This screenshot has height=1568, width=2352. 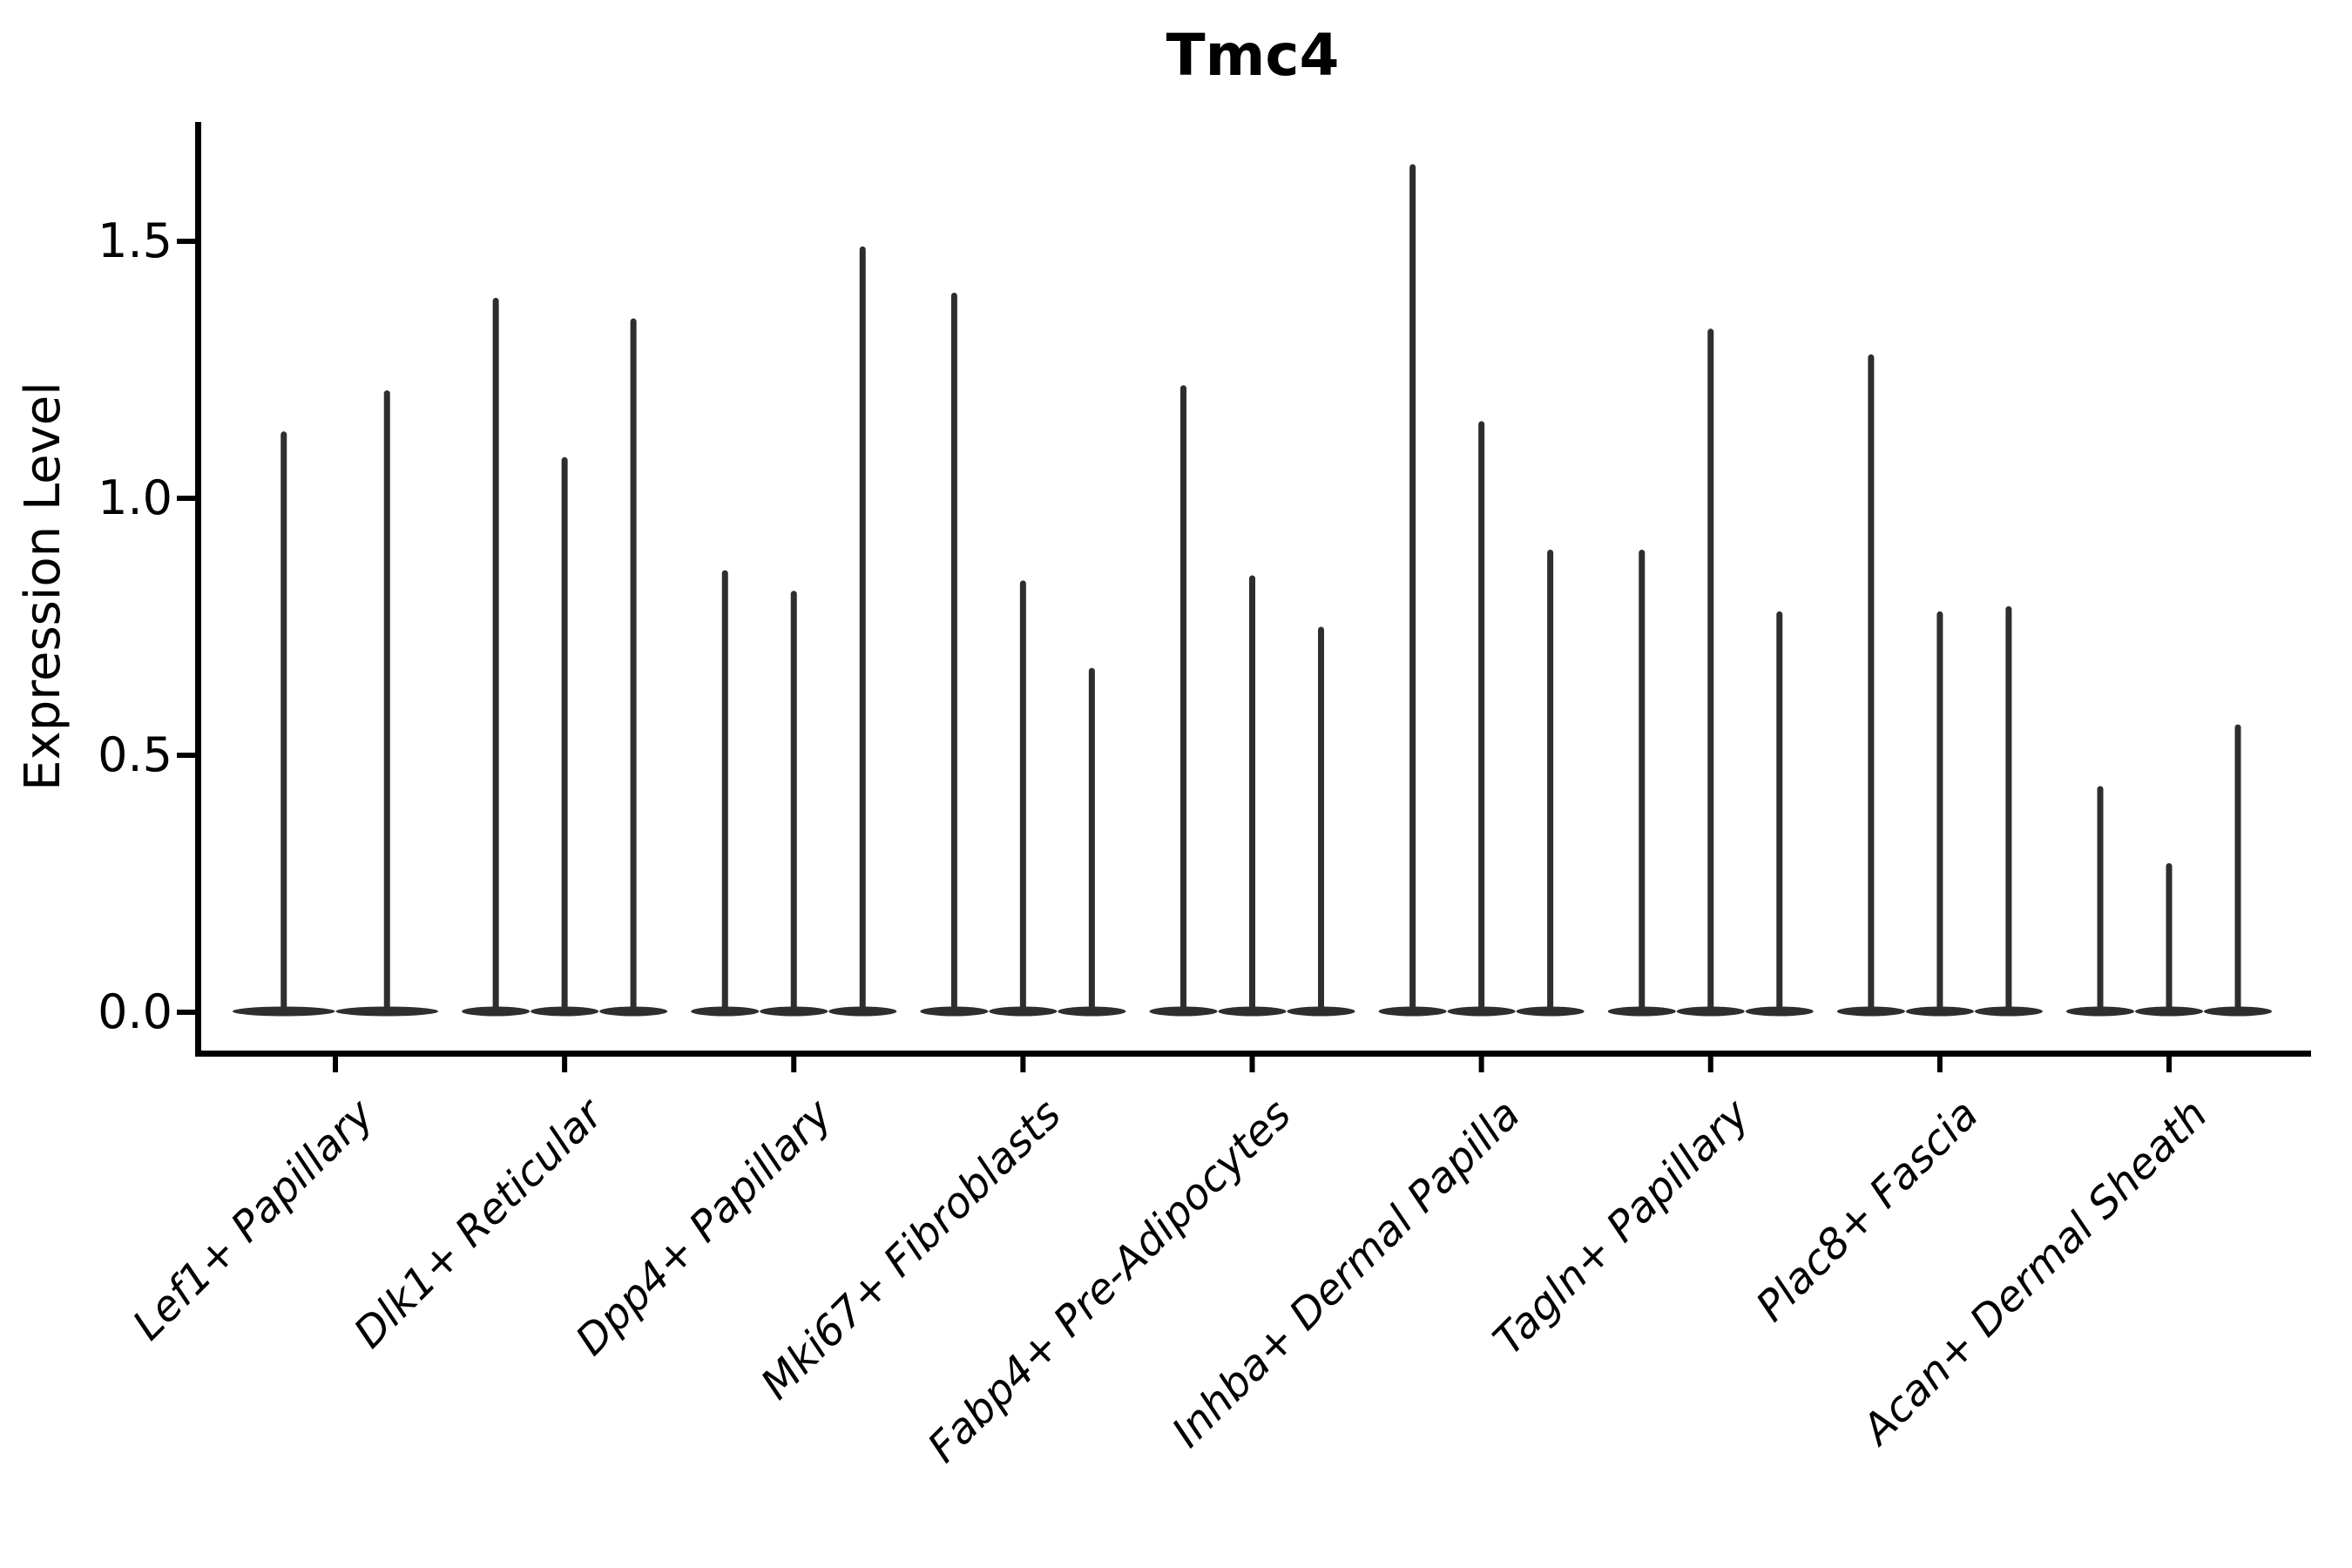 What do you see at coordinates (135, 240) in the screenshot?
I see `y-tick-label-1.5: 1.5` at bounding box center [135, 240].